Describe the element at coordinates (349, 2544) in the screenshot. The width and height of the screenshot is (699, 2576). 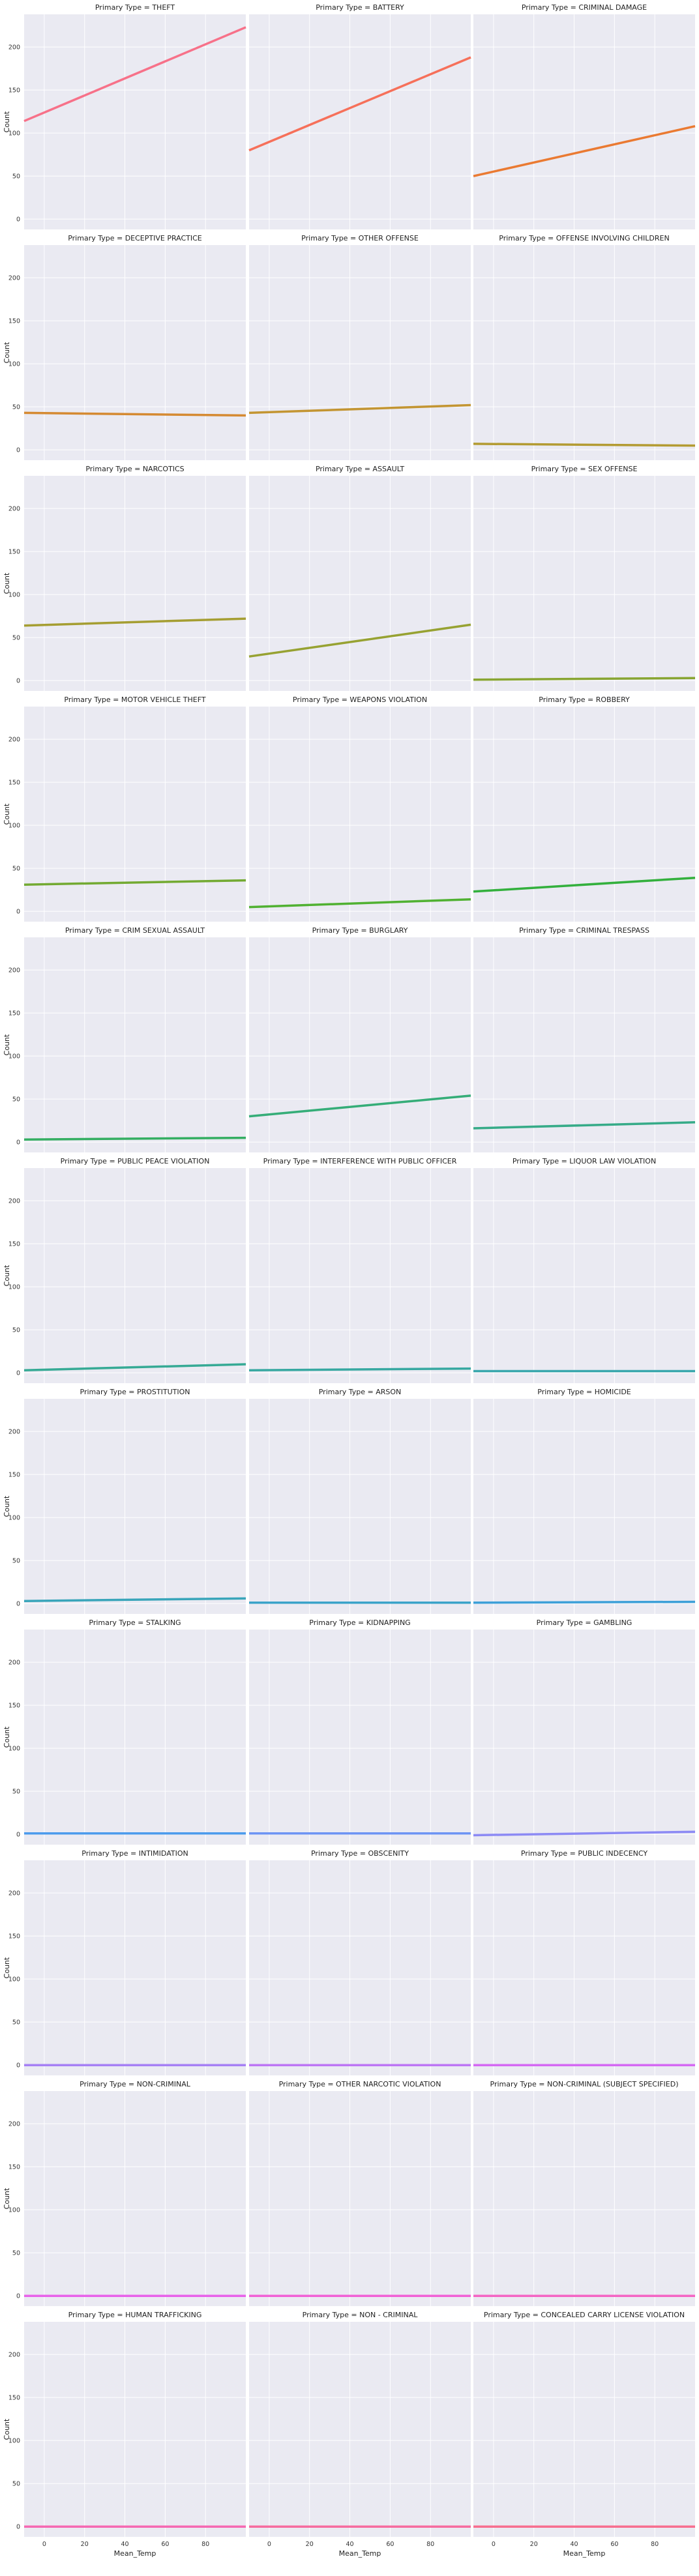
I see `x-tick-label: 40` at that location.